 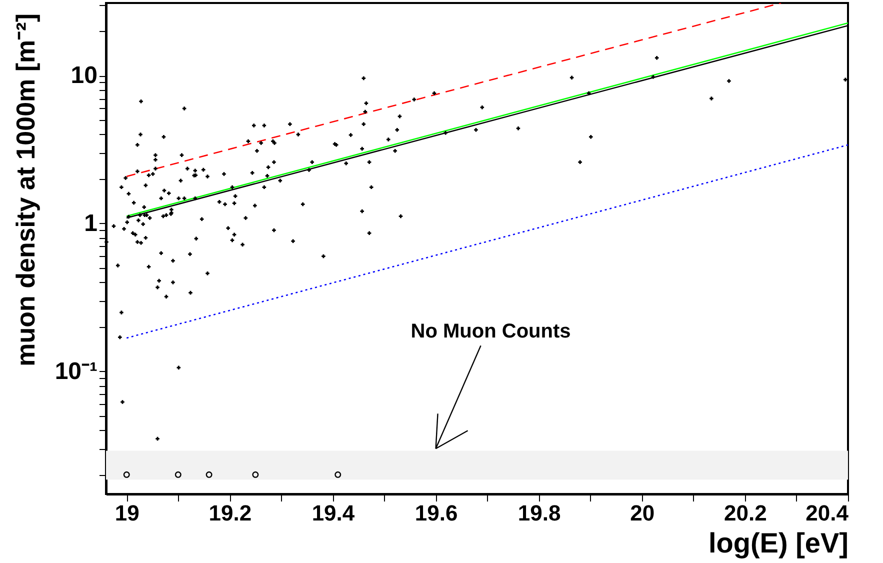 I want to click on x-tick-label: 20.4, so click(x=828, y=513).